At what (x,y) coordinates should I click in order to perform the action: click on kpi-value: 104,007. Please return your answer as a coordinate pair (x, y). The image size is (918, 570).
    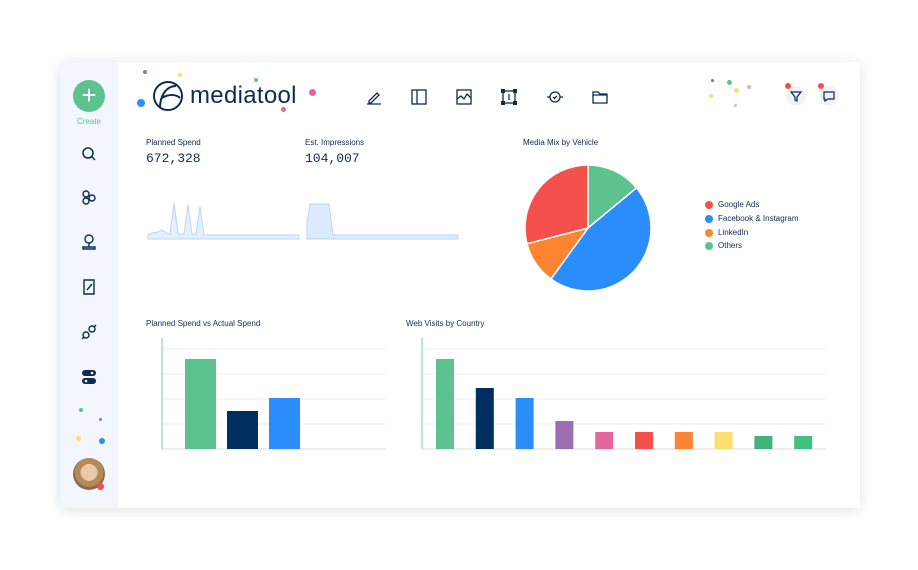
    Looking at the image, I should click on (332, 158).